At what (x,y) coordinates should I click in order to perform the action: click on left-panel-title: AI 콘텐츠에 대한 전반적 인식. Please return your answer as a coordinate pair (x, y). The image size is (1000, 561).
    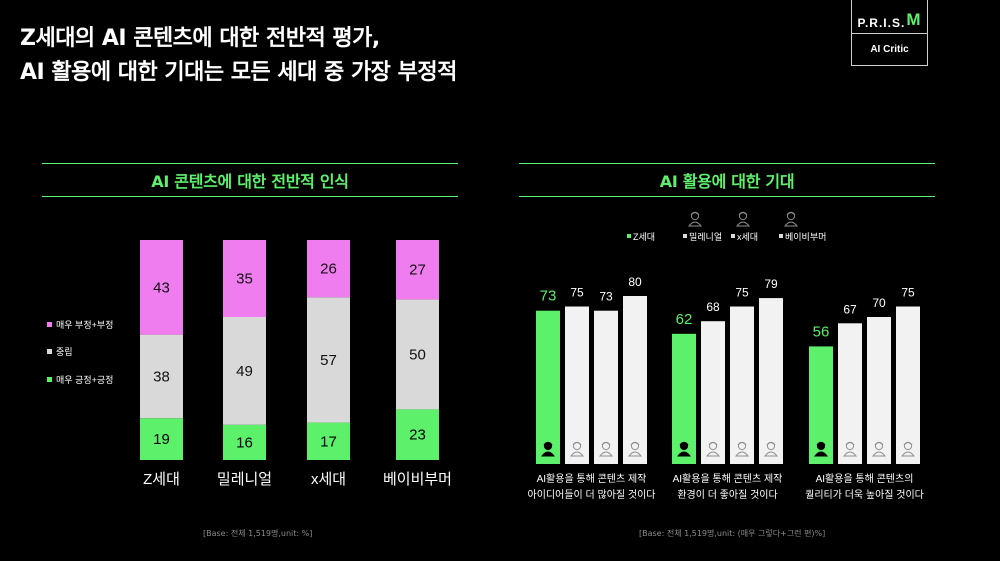
    Looking at the image, I should click on (250, 180).